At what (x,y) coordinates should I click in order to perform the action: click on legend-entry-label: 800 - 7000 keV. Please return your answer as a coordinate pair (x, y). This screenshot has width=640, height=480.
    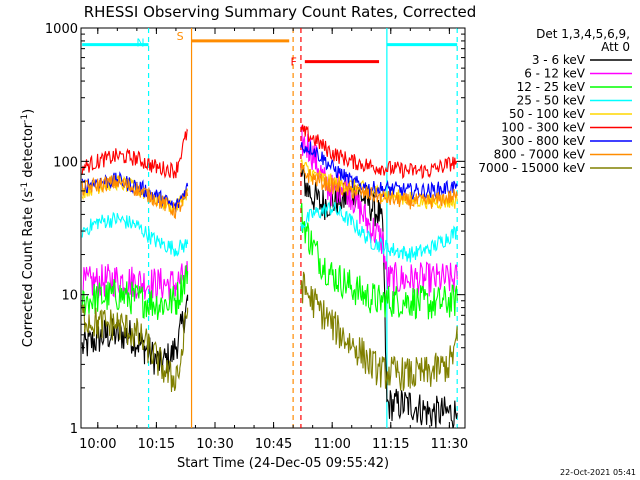
    Looking at the image, I should click on (540, 155).